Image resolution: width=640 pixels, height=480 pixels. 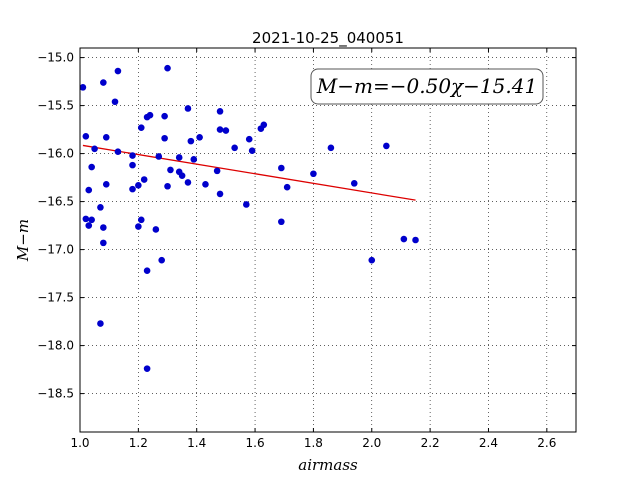 I want to click on y-tick-label: −16.5, so click(x=55, y=202).